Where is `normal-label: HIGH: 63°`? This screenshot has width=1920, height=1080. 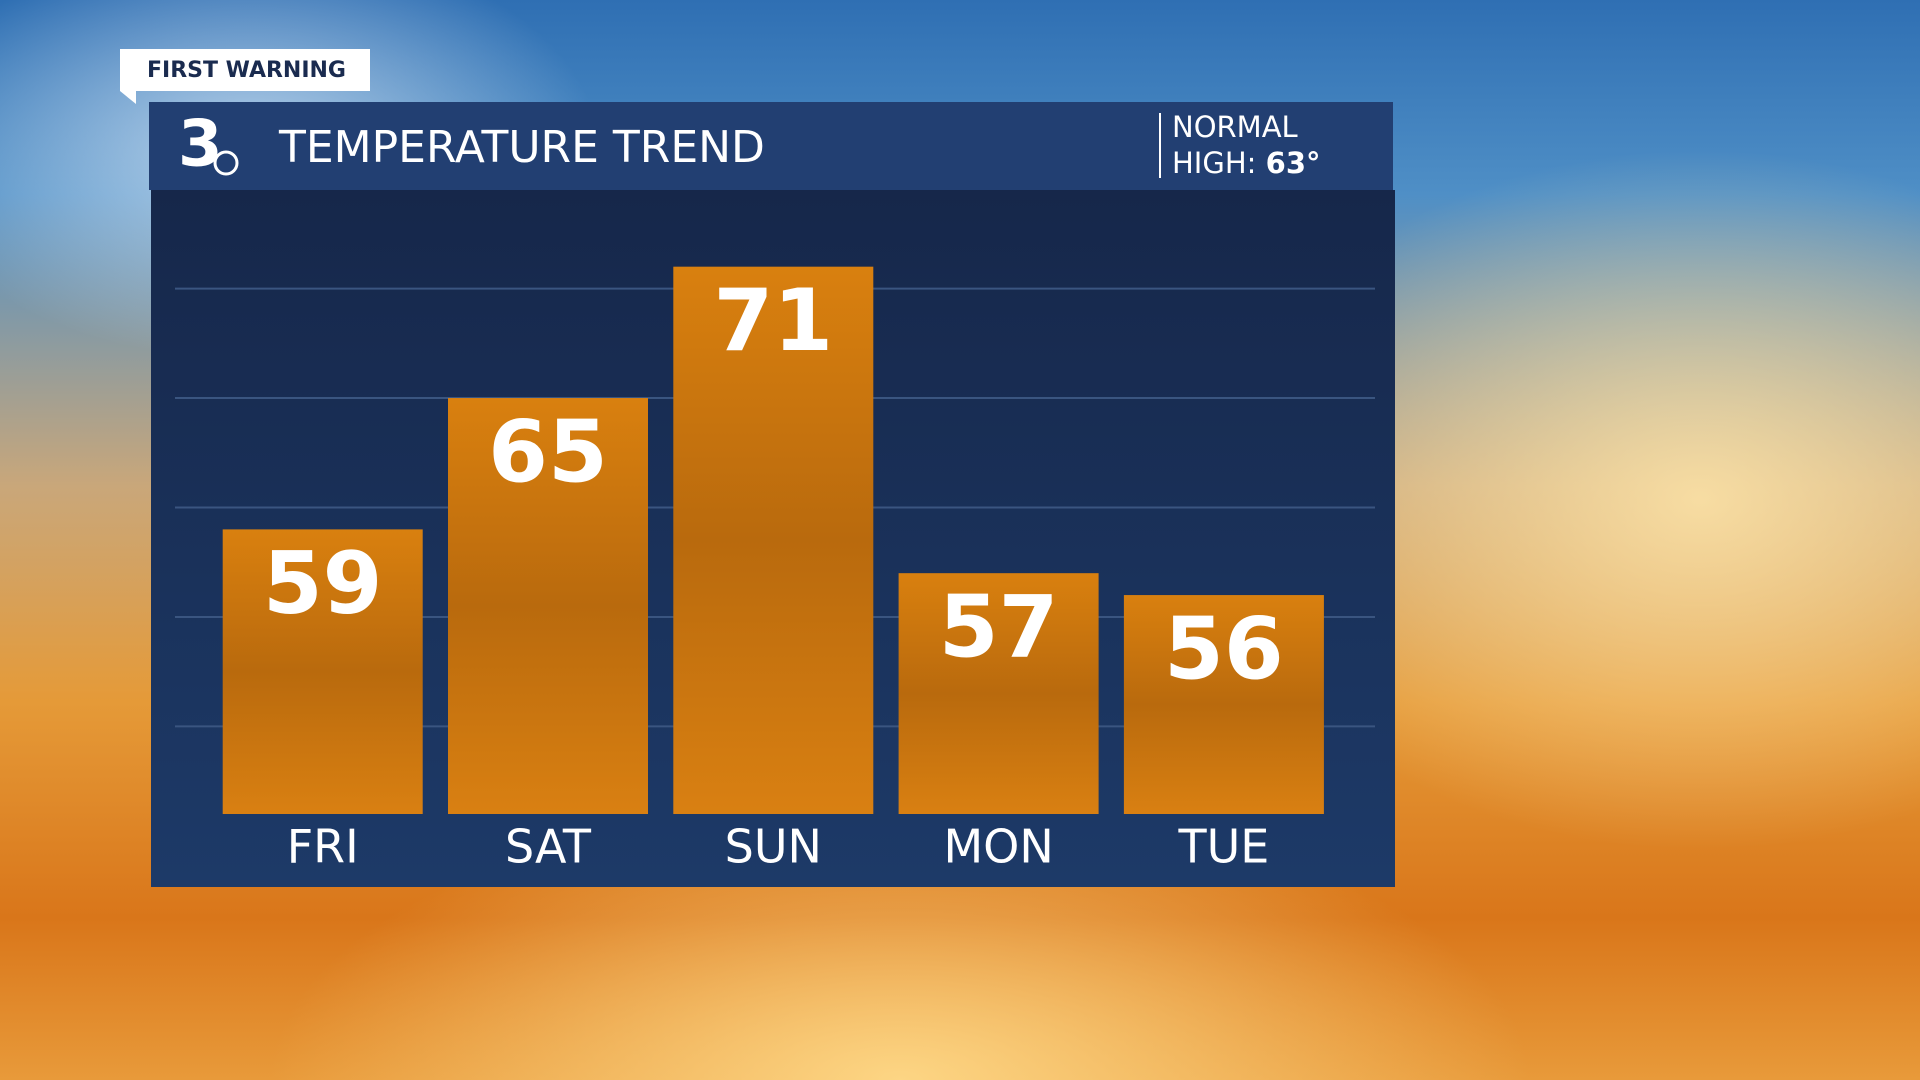 normal-label: HIGH: 63° is located at coordinates (1246, 163).